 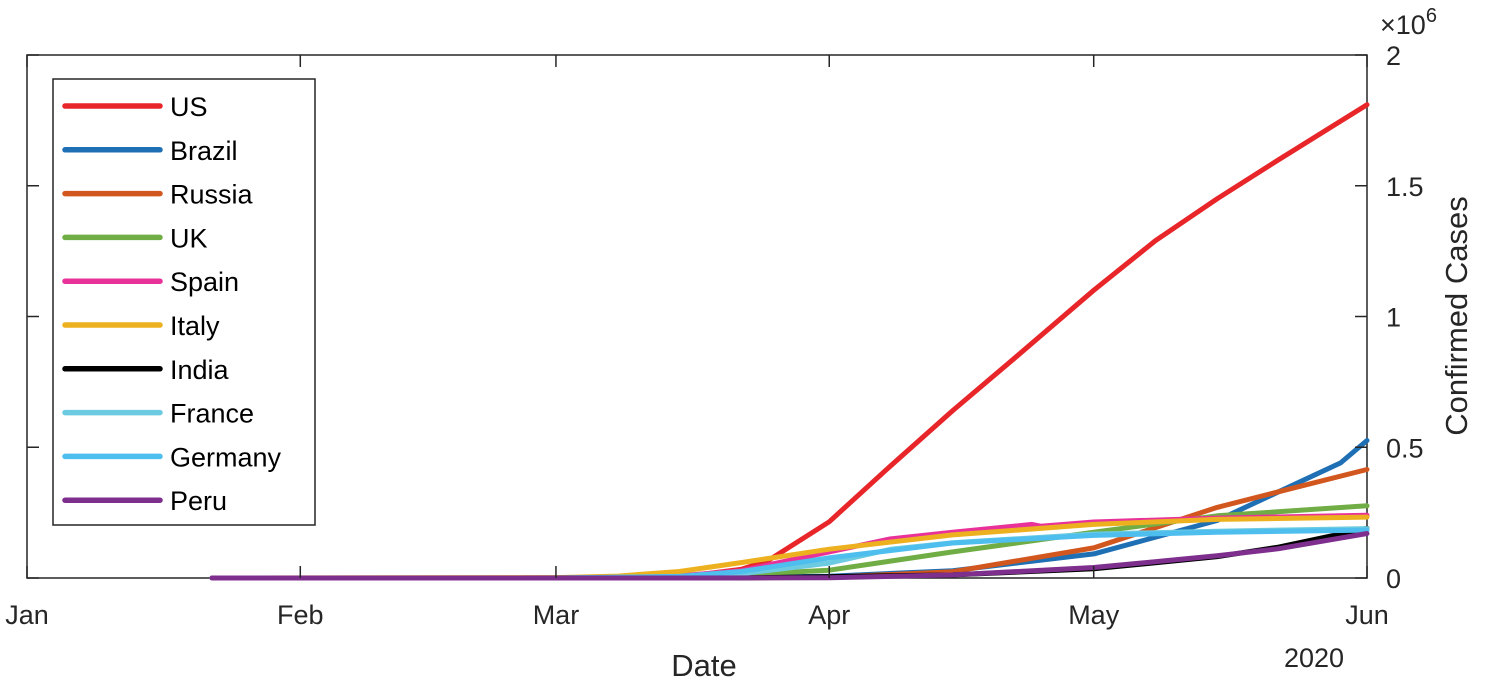 I want to click on y-tick-label: 1.5, so click(x=1405, y=187).